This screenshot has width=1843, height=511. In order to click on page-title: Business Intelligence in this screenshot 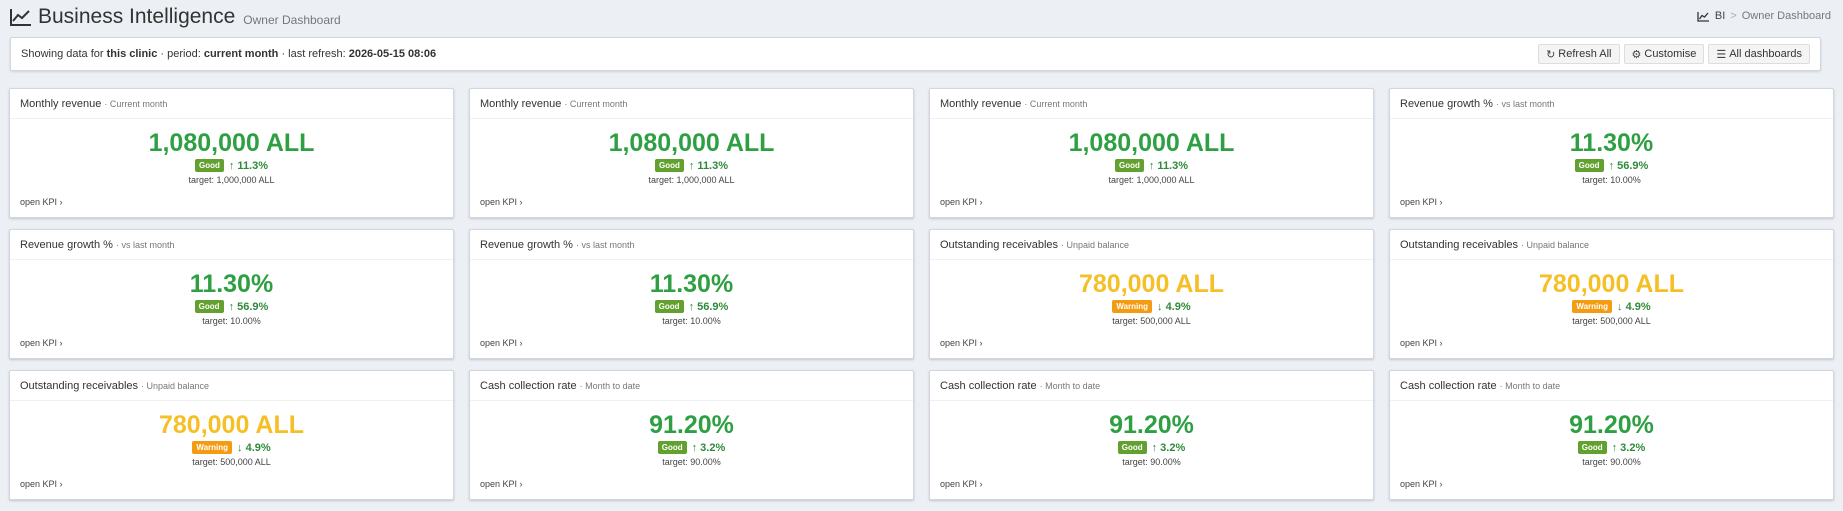, I will do `click(137, 16)`.